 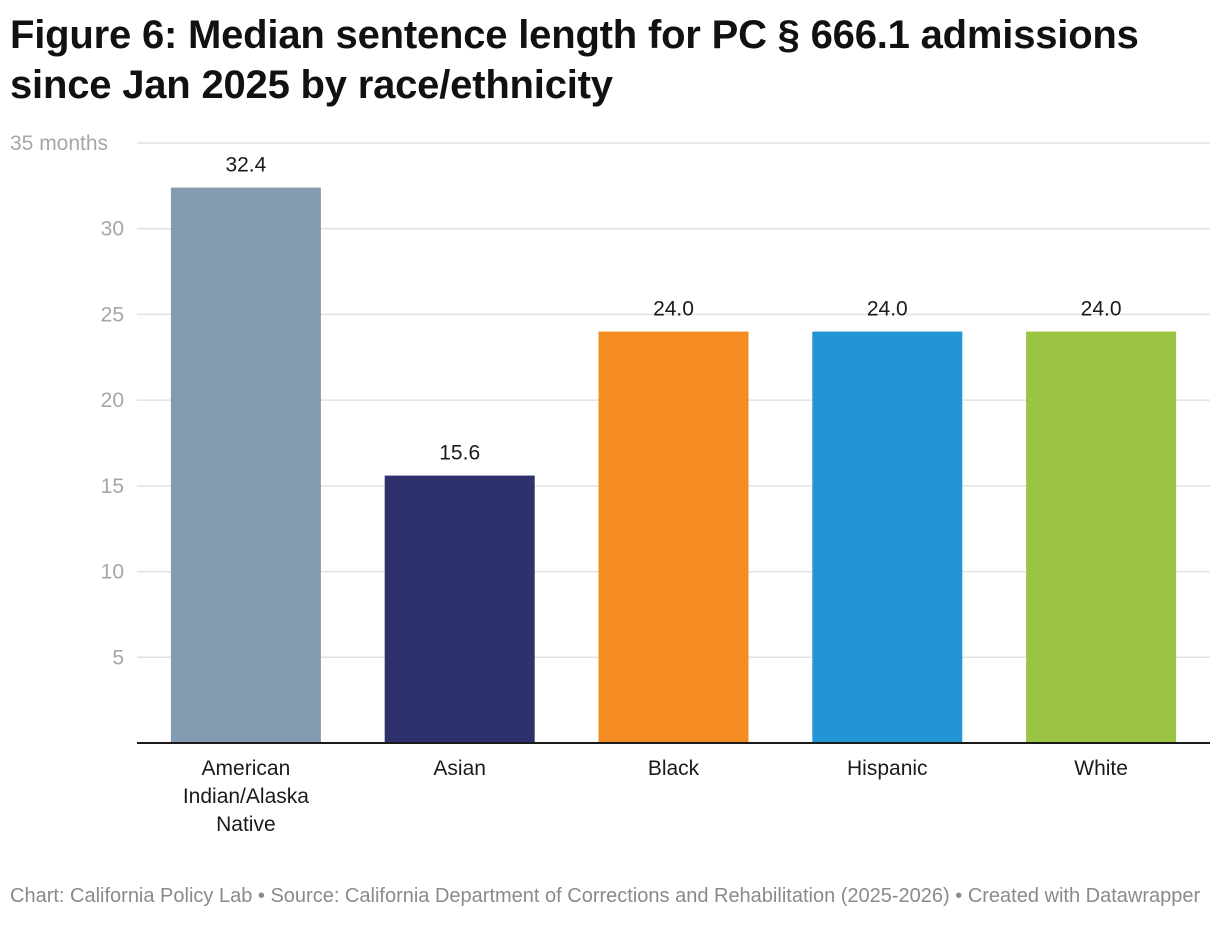 I want to click on y-axis-ticks: 35 months 30 25 20 15 10 5, so click(x=67, y=400).